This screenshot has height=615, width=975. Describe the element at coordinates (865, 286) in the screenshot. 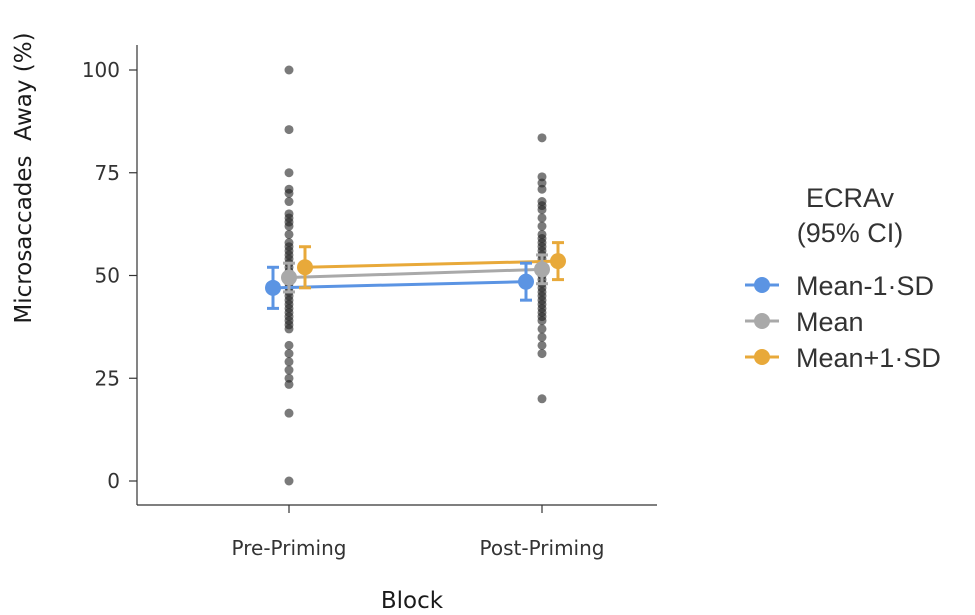

I see `legend-entry-label: Mean-1·SD` at that location.